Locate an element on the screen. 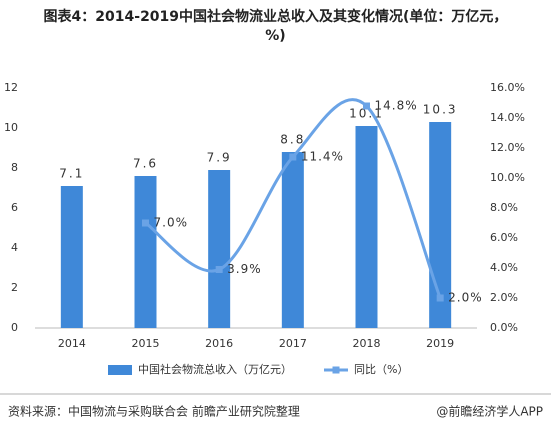 This screenshot has width=551, height=431. x-tick-label: 2019 is located at coordinates (440, 343).